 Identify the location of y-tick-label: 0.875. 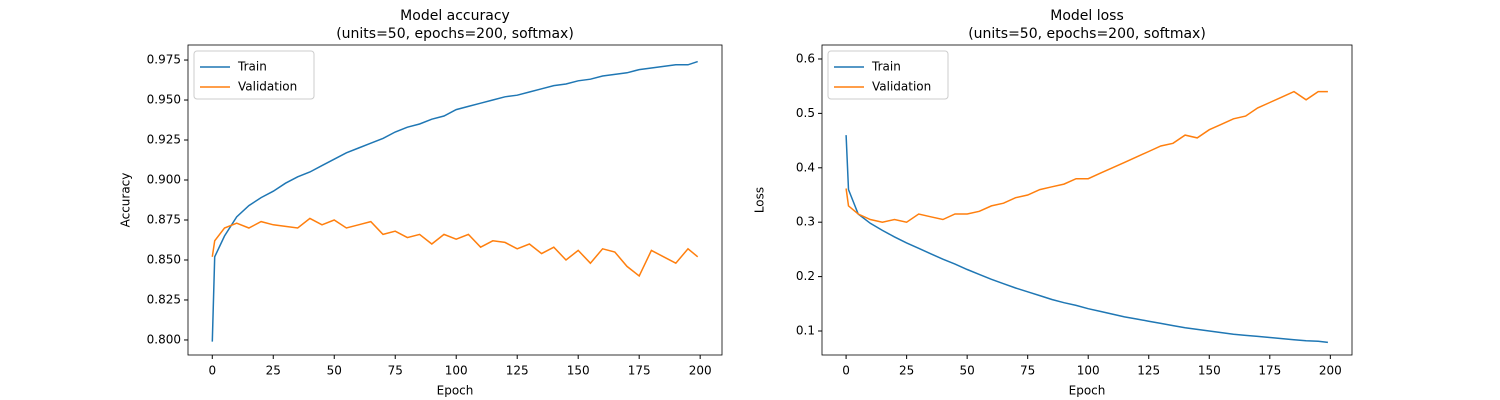
(164, 219).